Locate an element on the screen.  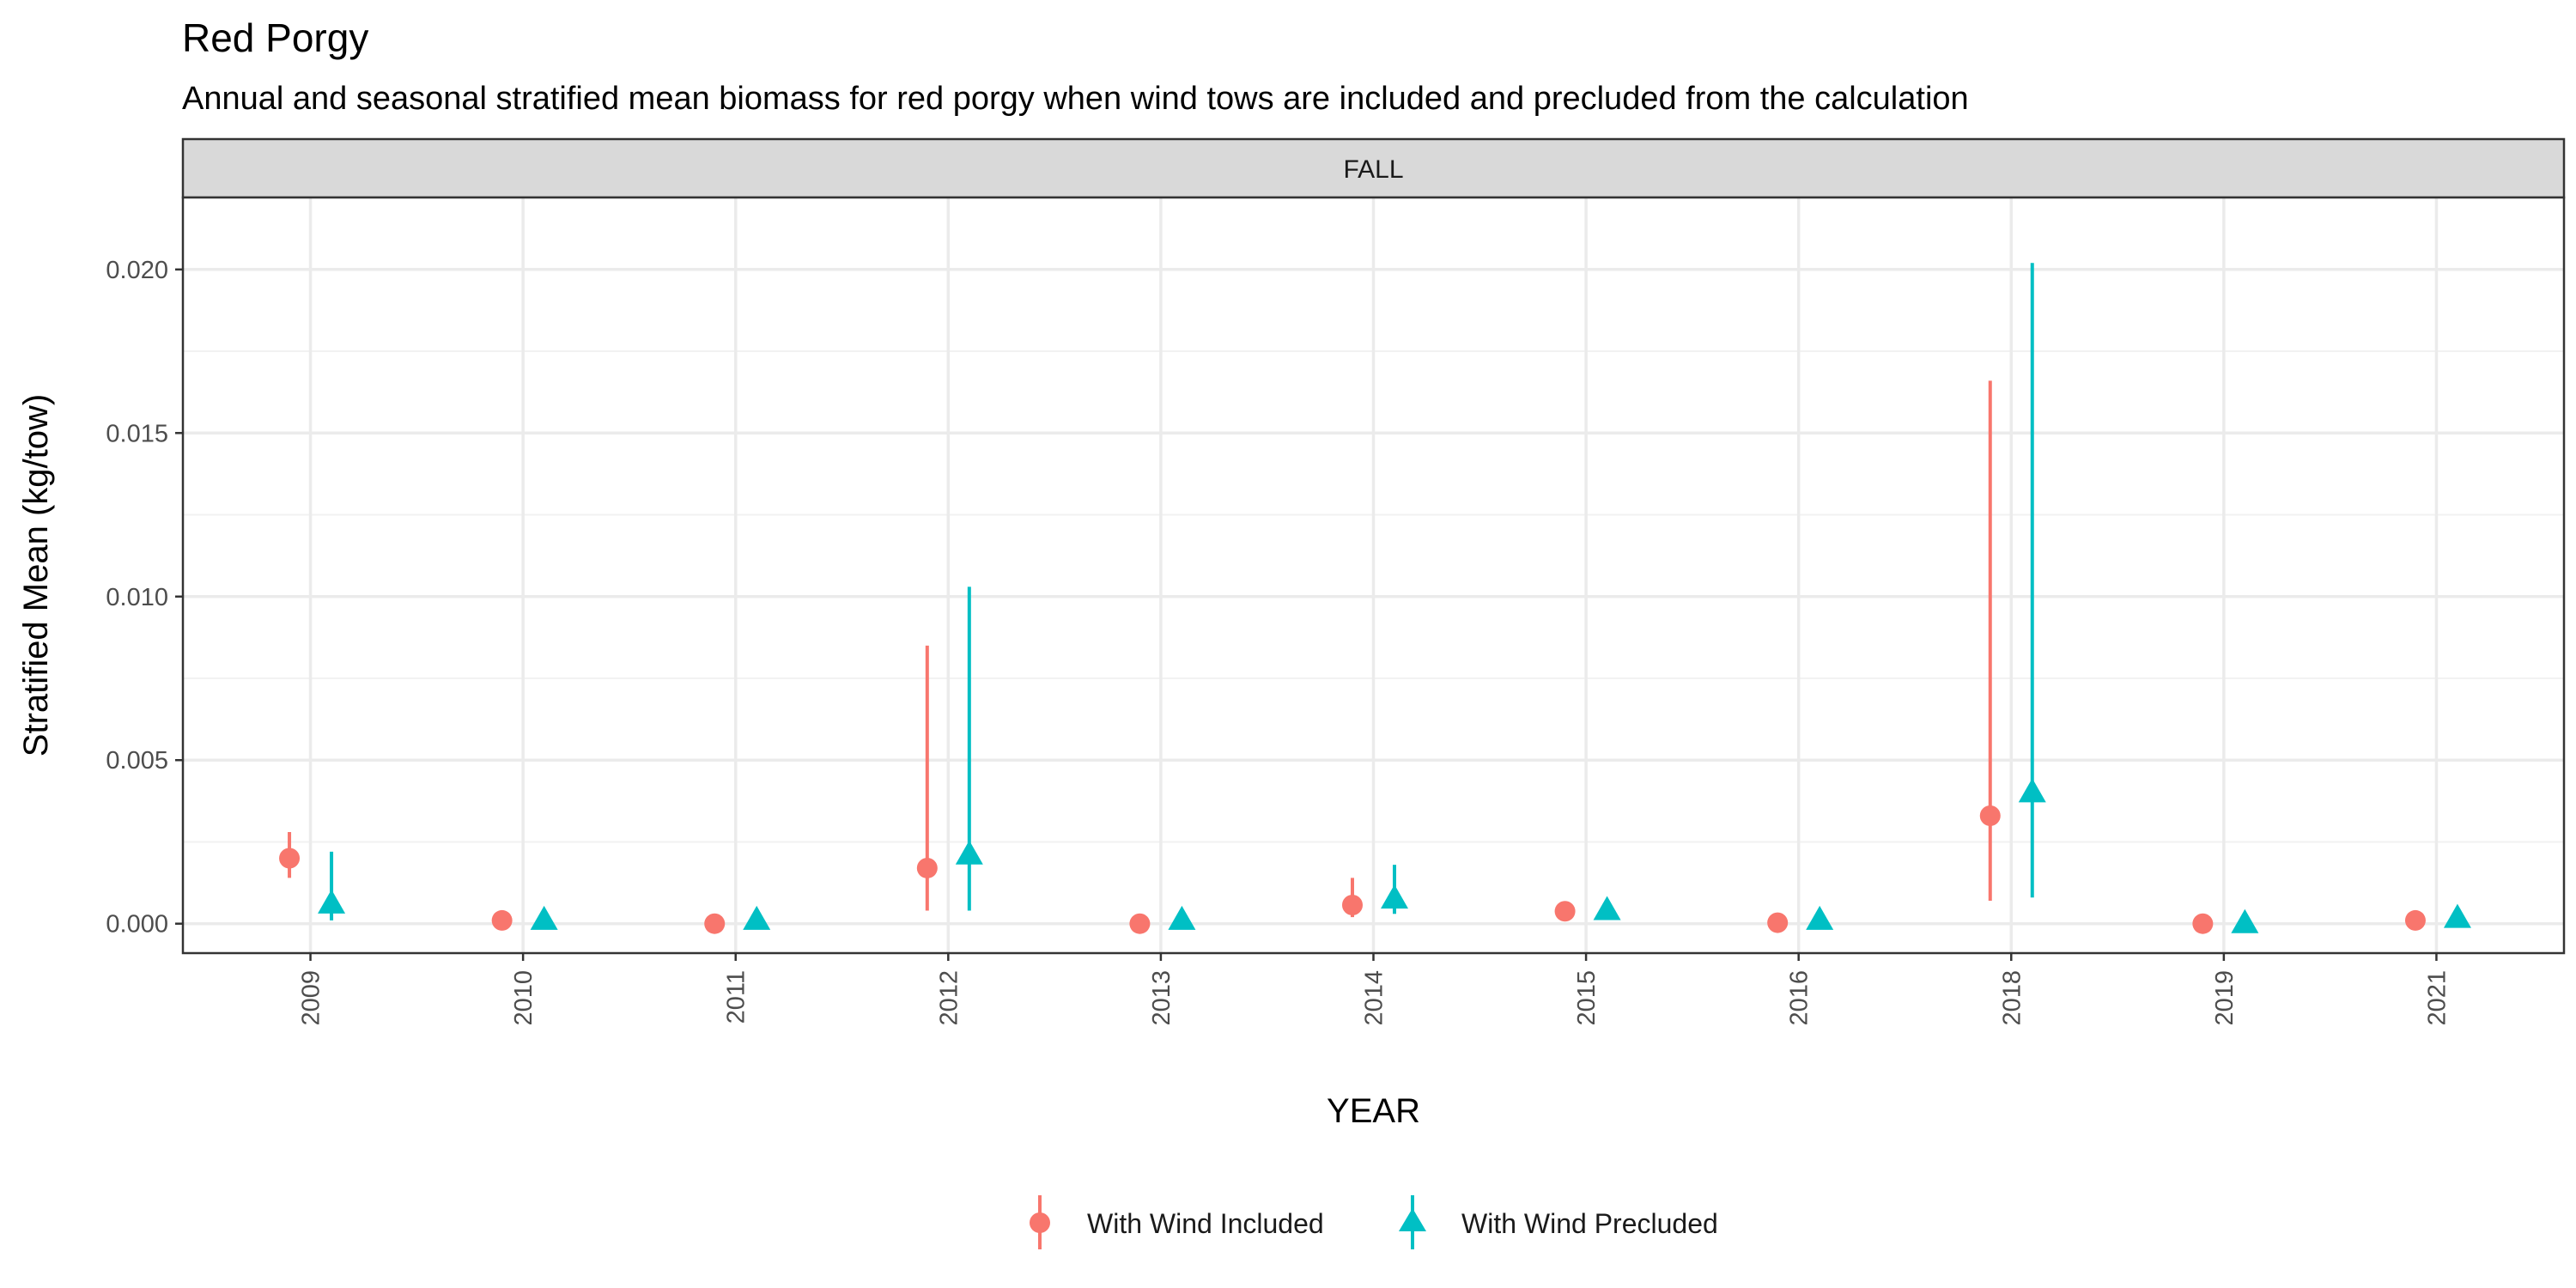
legend-key-included-circle is located at coordinates (1040, 1222).